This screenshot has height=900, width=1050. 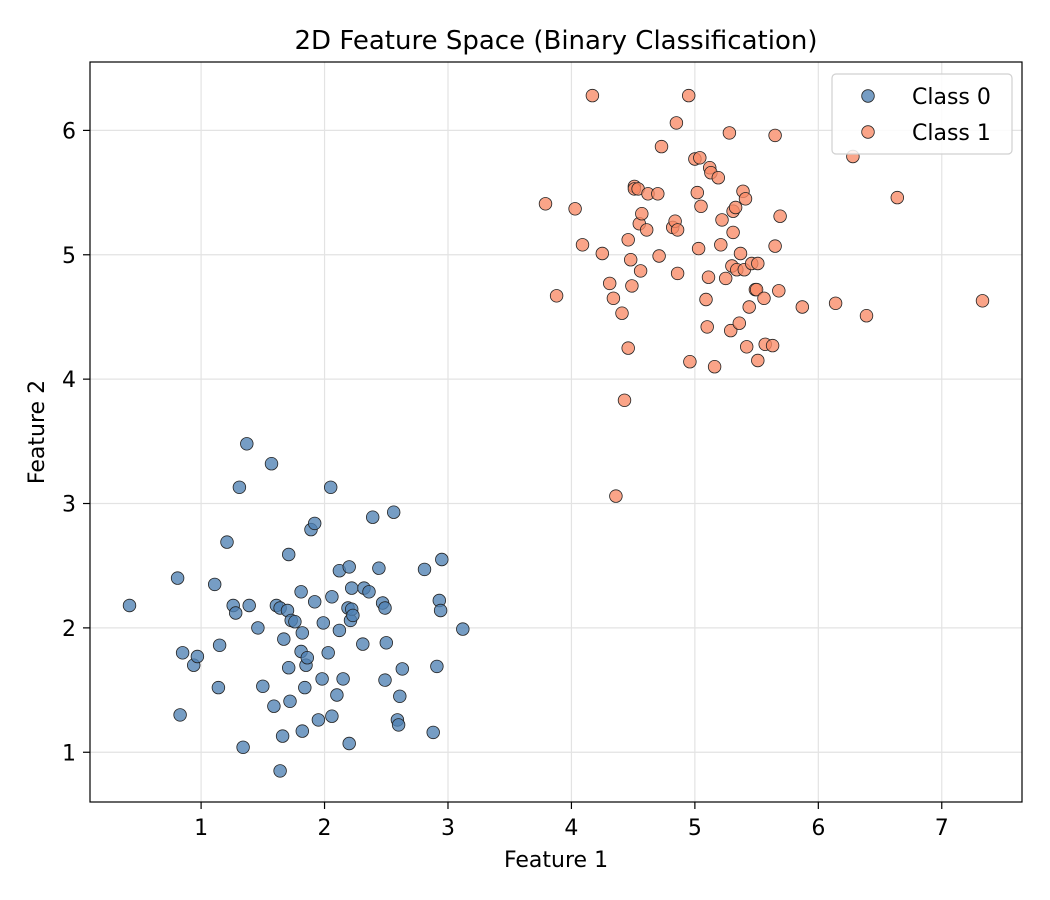 What do you see at coordinates (922, 114) in the screenshot?
I see `legend: Class 0 Class 1` at bounding box center [922, 114].